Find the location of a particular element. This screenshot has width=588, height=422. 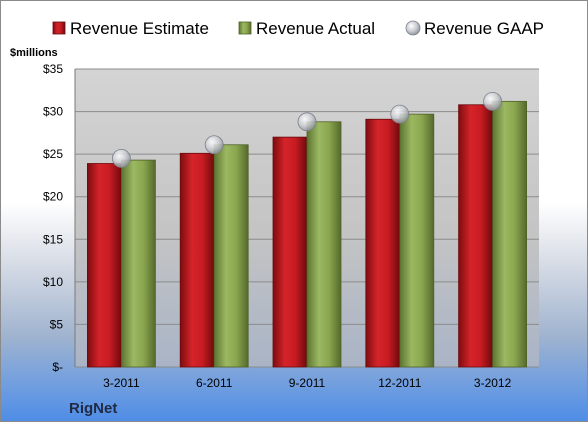

legend-label: Revenue Actual is located at coordinates (315, 28).